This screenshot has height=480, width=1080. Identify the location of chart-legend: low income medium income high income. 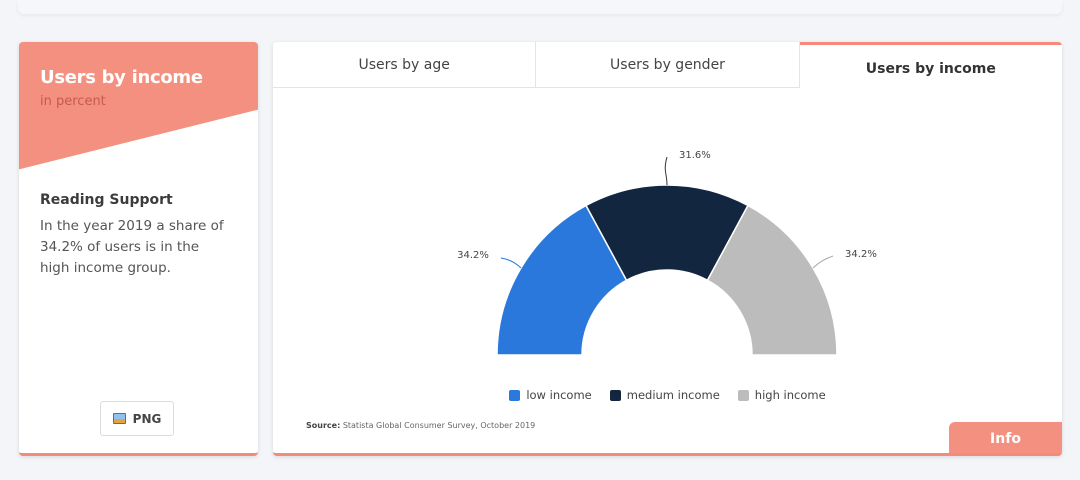
(667, 395).